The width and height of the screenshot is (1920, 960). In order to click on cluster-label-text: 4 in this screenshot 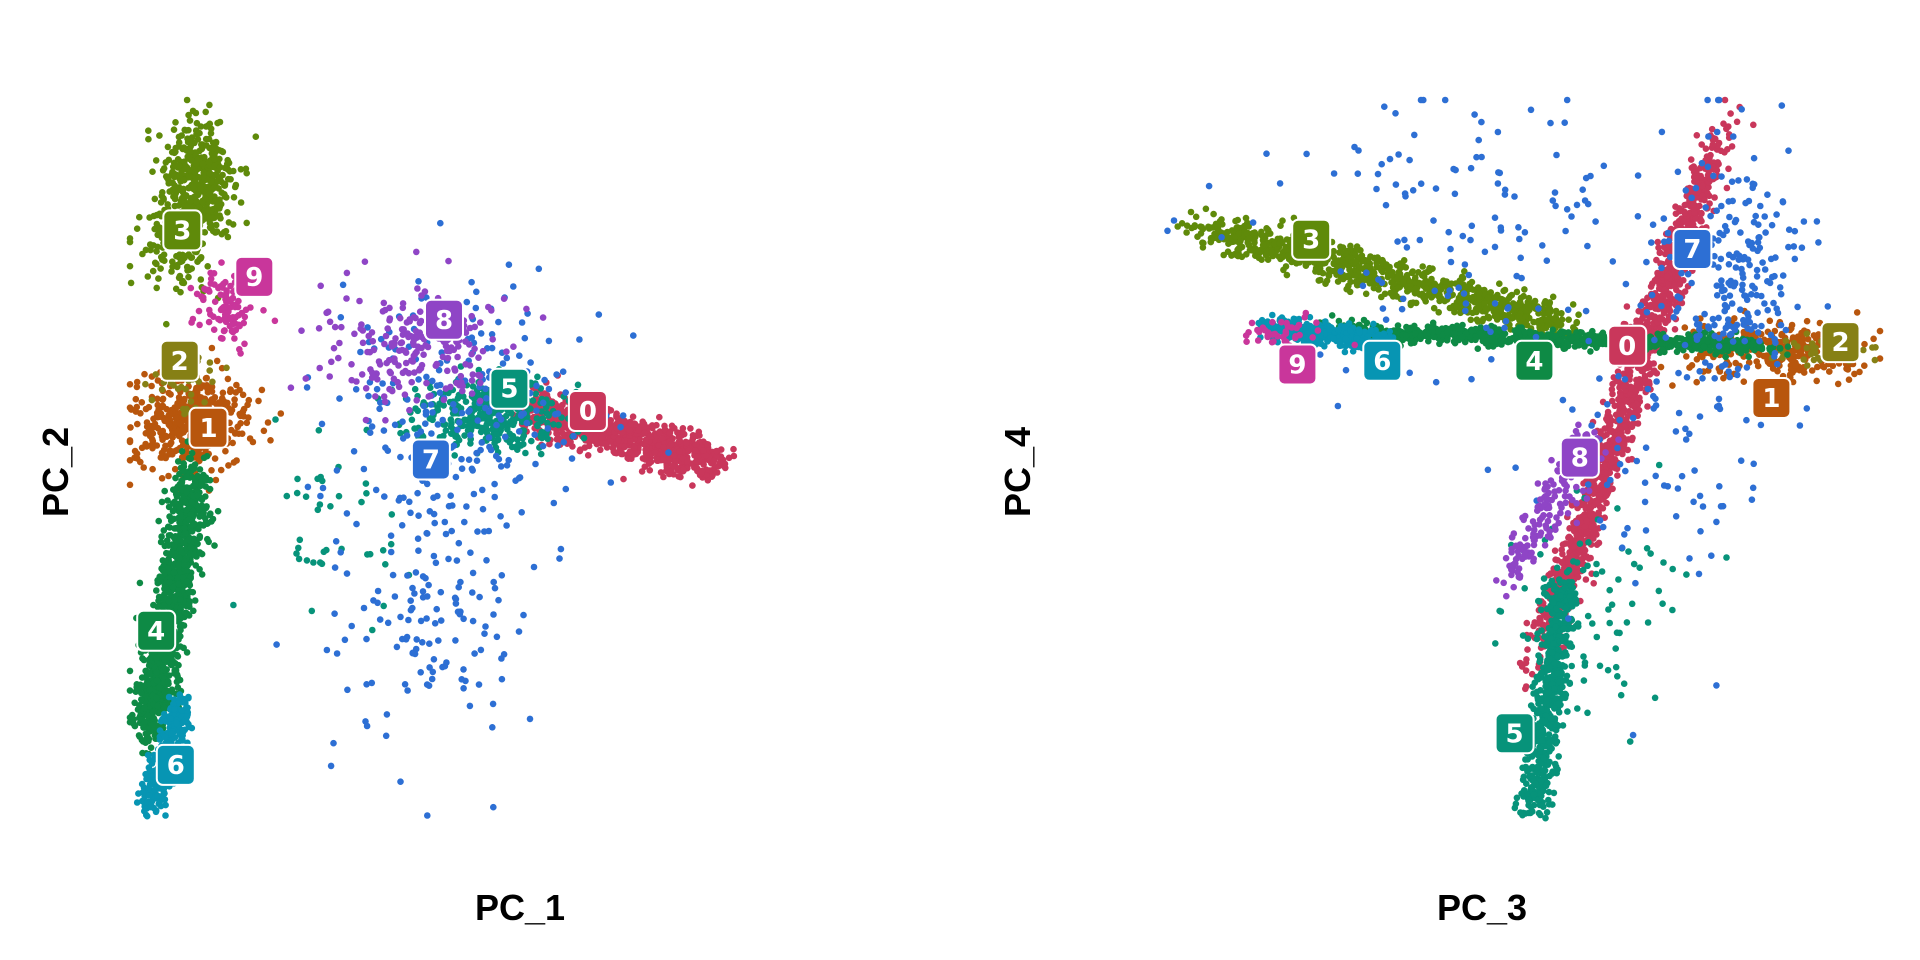, I will do `click(156, 632)`.